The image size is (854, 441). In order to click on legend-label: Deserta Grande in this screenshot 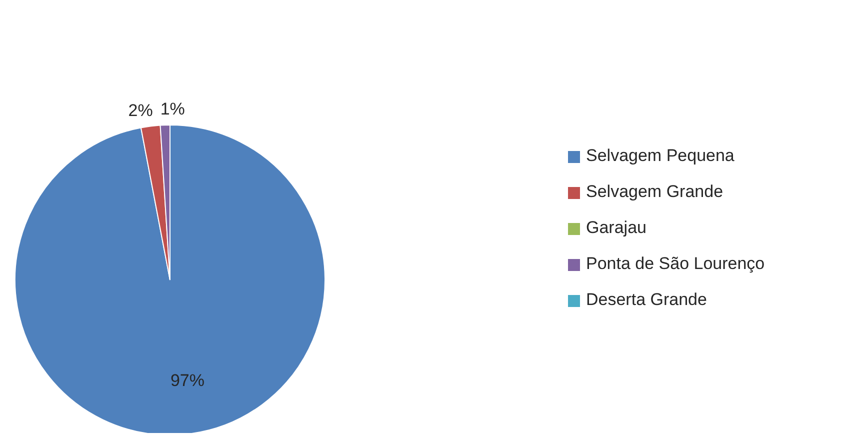, I will do `click(646, 299)`.